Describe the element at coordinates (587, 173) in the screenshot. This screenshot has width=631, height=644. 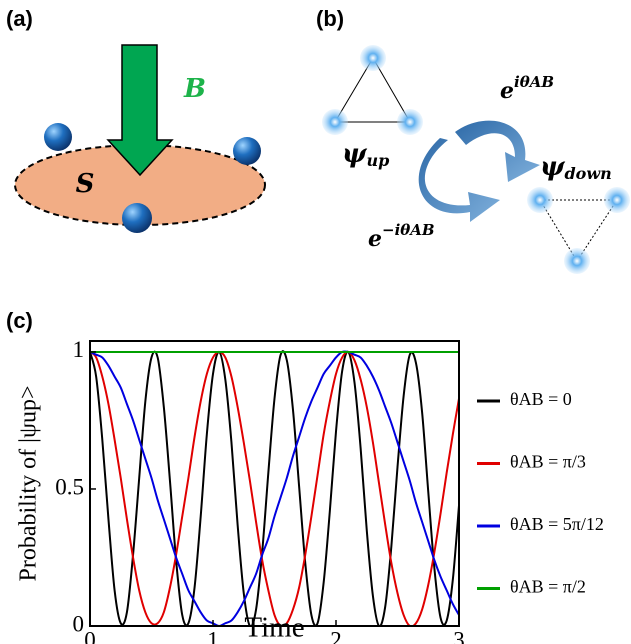
I see `subscript: down` at that location.